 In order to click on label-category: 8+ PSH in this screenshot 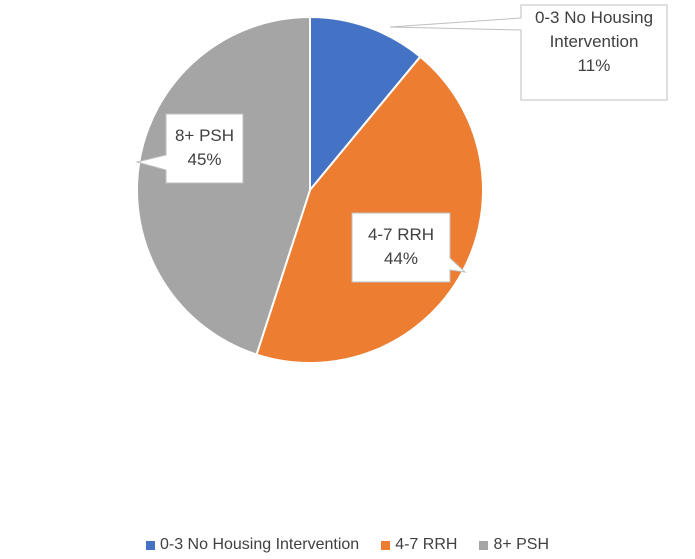, I will do `click(204, 135)`.